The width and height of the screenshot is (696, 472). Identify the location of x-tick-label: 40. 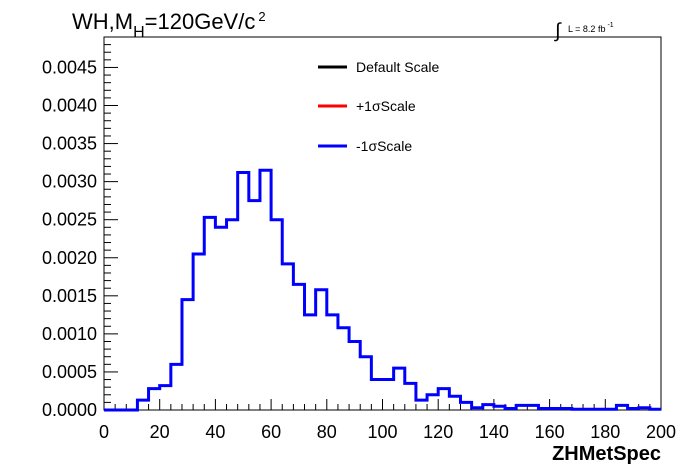
(215, 432).